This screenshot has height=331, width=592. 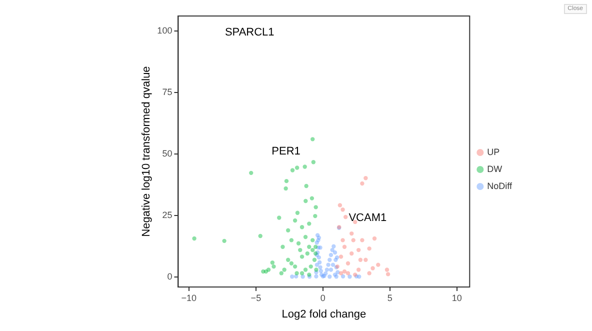 I want to click on annotation: VCAM1, so click(x=367, y=218).